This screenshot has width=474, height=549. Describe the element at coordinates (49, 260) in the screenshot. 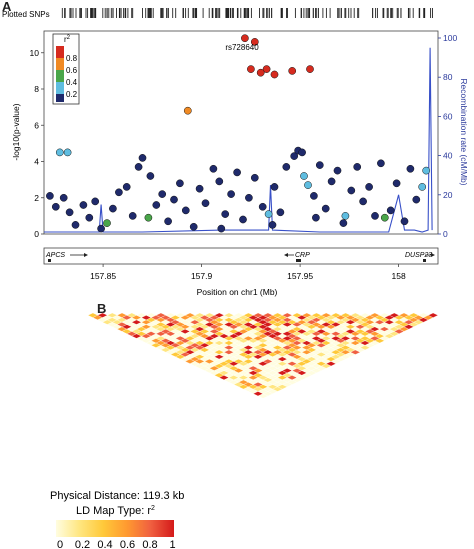

I see `gene-apcs-exon` at that location.